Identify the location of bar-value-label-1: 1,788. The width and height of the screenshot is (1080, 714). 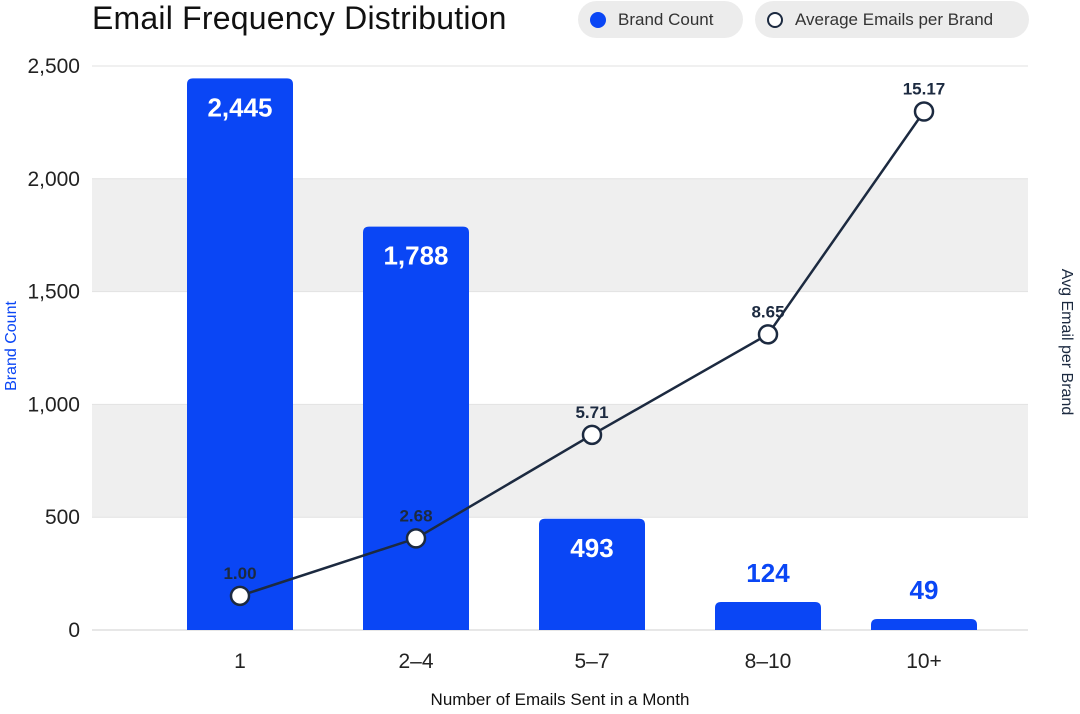
(415, 256).